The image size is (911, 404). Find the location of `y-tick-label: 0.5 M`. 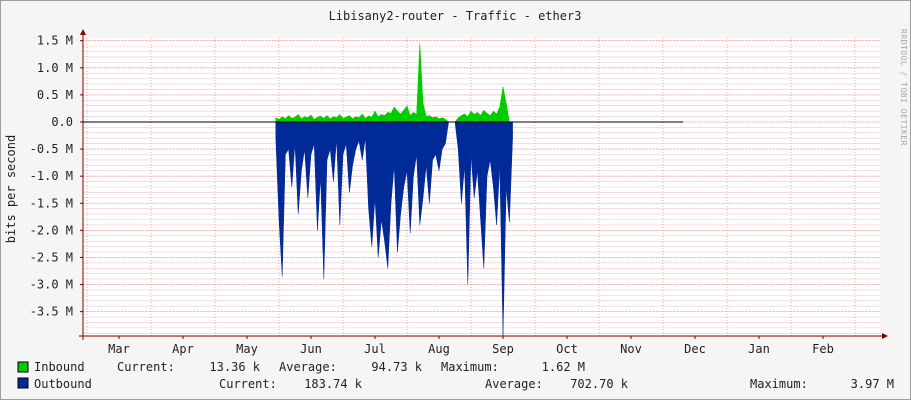

y-tick-label: 0.5 M is located at coordinates (55, 95).